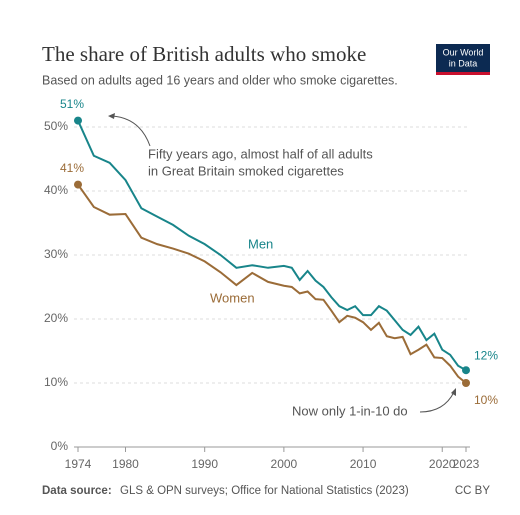 The width and height of the screenshot is (520, 515). Describe the element at coordinates (78, 464) in the screenshot. I see `x-tick-label: 1974` at that location.